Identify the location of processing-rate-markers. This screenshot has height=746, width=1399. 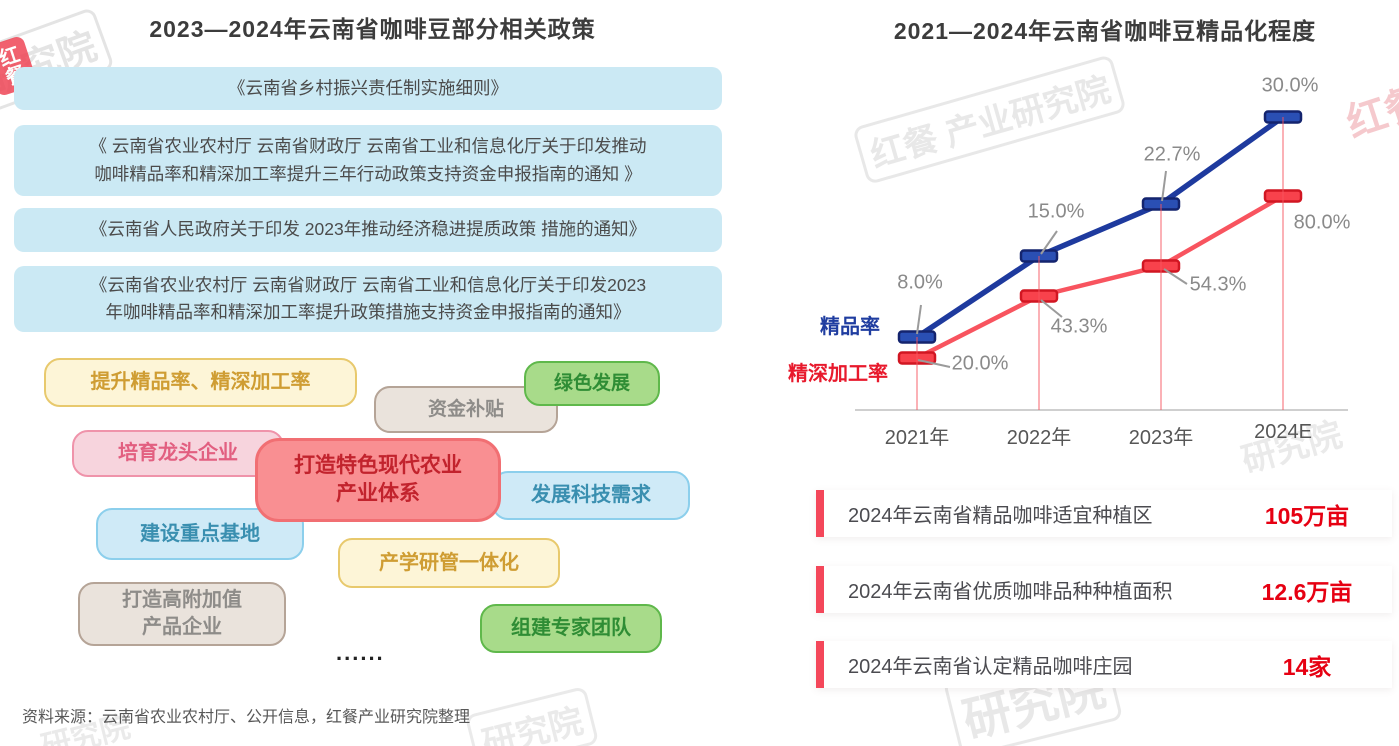
(1100, 277).